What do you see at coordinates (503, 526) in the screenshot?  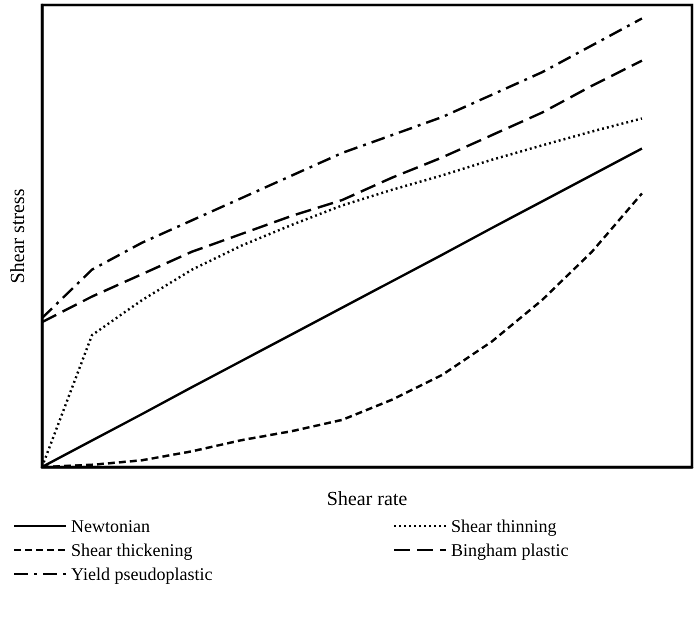 I see `legend-label: Shear thinning` at bounding box center [503, 526].